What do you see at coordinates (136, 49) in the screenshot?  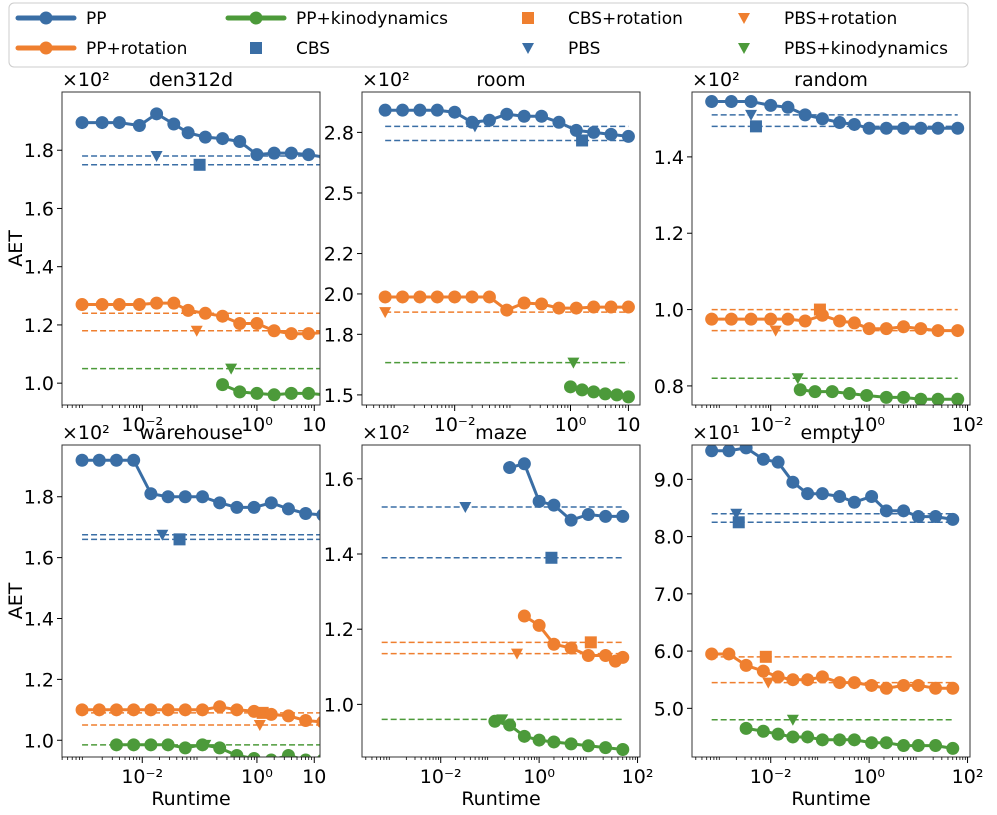 I see `legend-label: PP+rotation` at bounding box center [136, 49].